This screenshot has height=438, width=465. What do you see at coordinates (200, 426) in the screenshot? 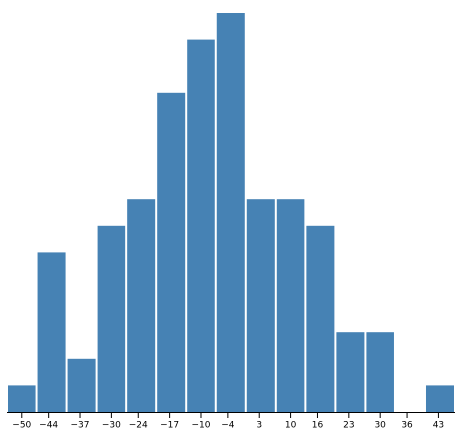
I see `x-tick-label: −10` at bounding box center [200, 426].